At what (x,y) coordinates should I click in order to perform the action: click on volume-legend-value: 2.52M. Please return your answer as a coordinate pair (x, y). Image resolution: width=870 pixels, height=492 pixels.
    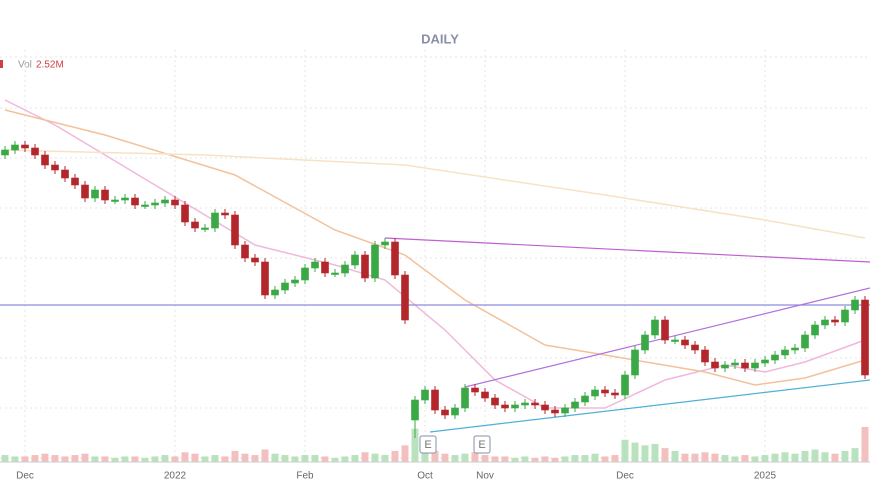
    Looking at the image, I should click on (50, 65).